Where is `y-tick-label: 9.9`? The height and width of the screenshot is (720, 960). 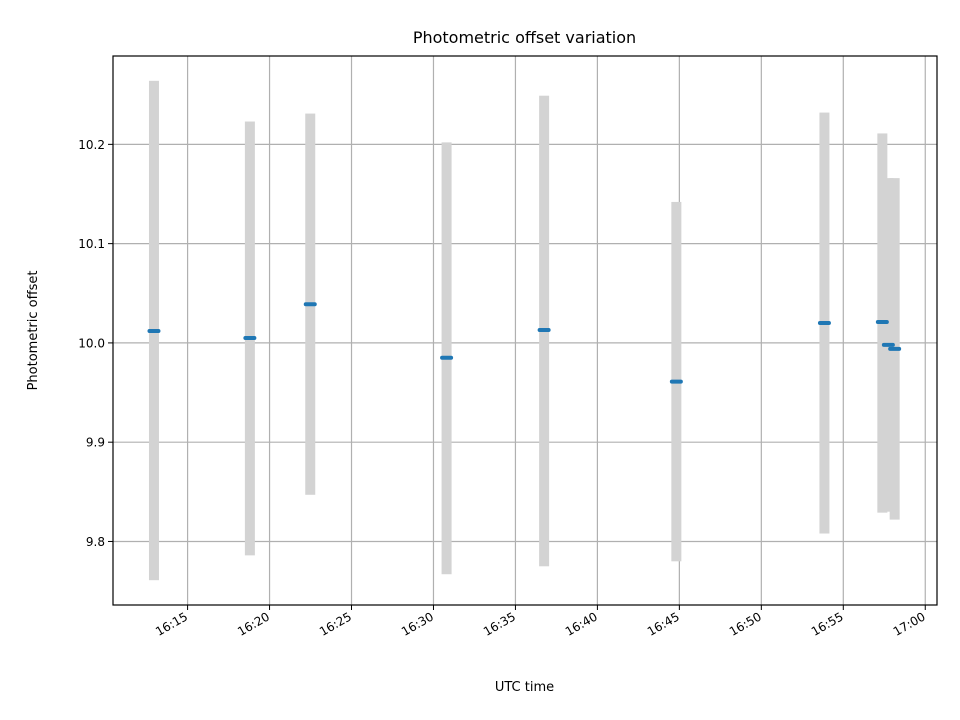
y-tick-label: 9.9 is located at coordinates (95, 443).